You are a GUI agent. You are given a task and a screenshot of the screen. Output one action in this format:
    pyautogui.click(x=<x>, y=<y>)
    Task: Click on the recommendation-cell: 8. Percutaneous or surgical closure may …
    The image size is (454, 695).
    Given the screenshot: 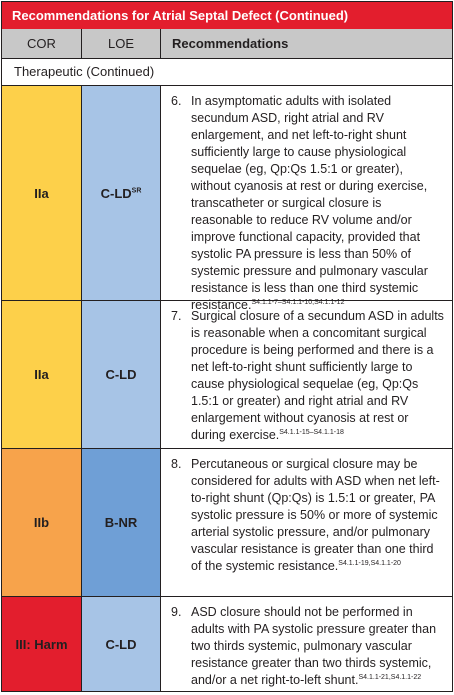 What is the action you would take?
    pyautogui.click(x=306, y=515)
    